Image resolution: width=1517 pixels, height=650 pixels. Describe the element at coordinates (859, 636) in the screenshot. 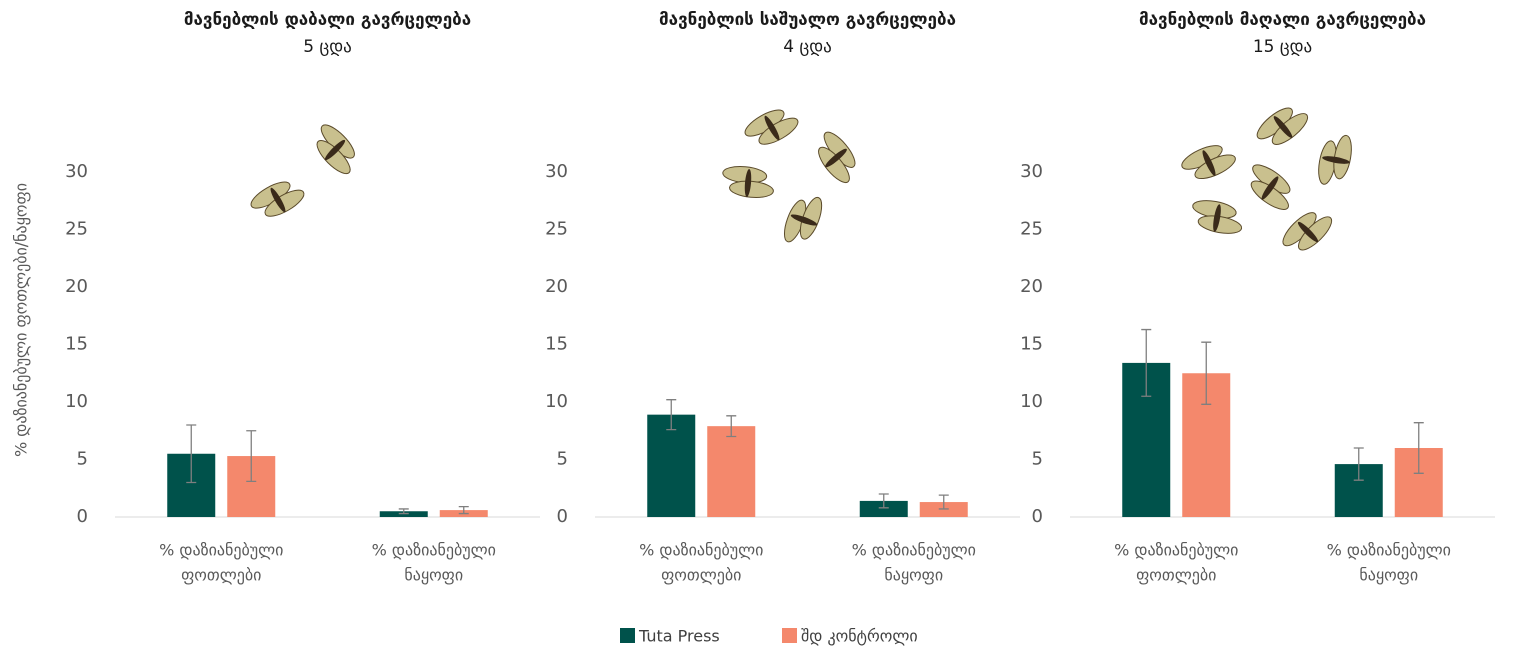

I see `legend-label: შდ კონტროლი` at that location.